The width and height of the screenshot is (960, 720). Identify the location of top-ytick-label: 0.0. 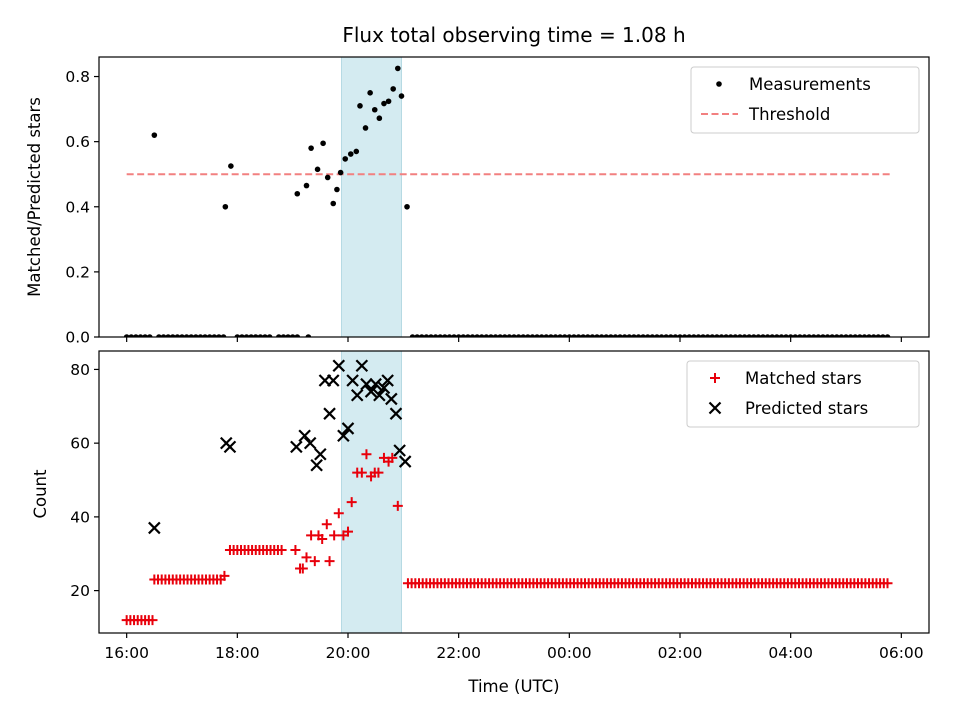
(77, 338).